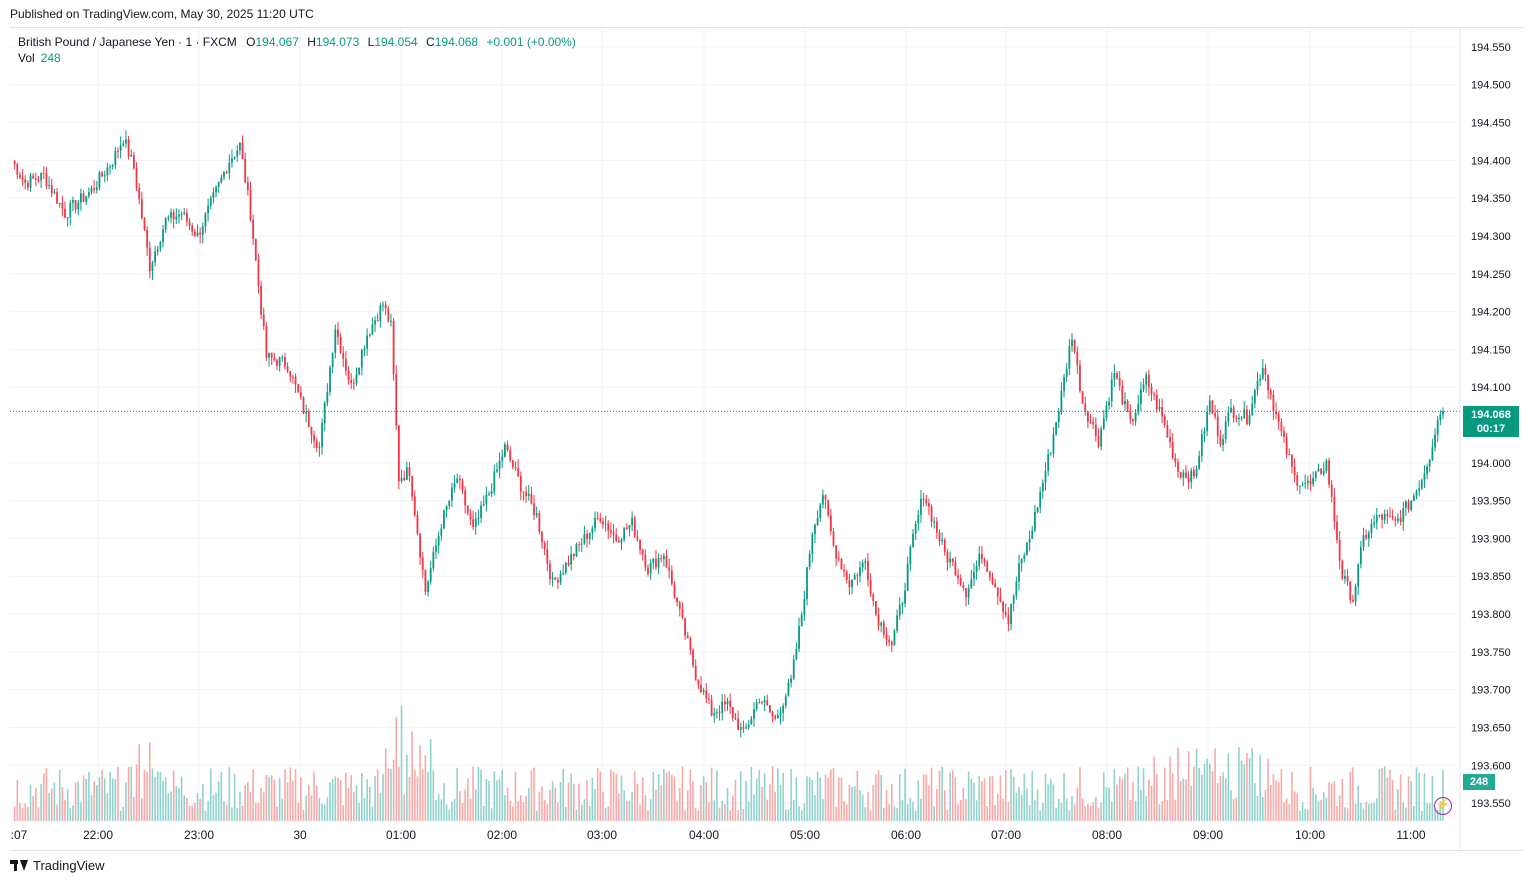  I want to click on last-volume-tag: 248, so click(1479, 782).